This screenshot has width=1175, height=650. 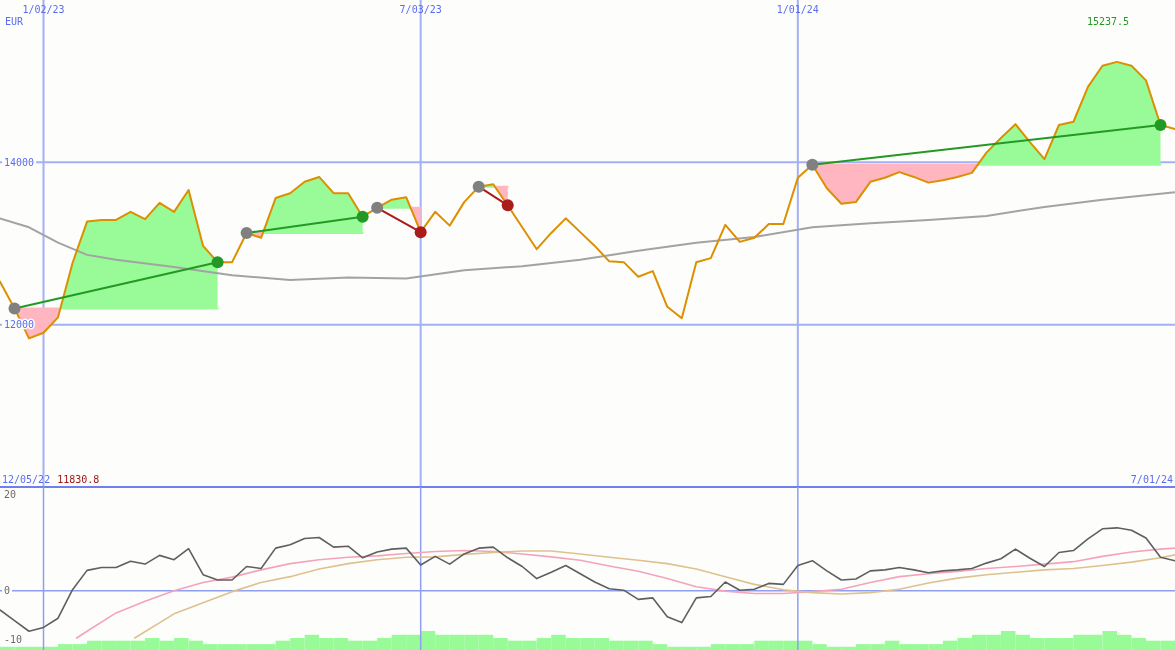 What do you see at coordinates (1151, 479) in the screenshot?
I see `annotation: 7/01/24` at bounding box center [1151, 479].